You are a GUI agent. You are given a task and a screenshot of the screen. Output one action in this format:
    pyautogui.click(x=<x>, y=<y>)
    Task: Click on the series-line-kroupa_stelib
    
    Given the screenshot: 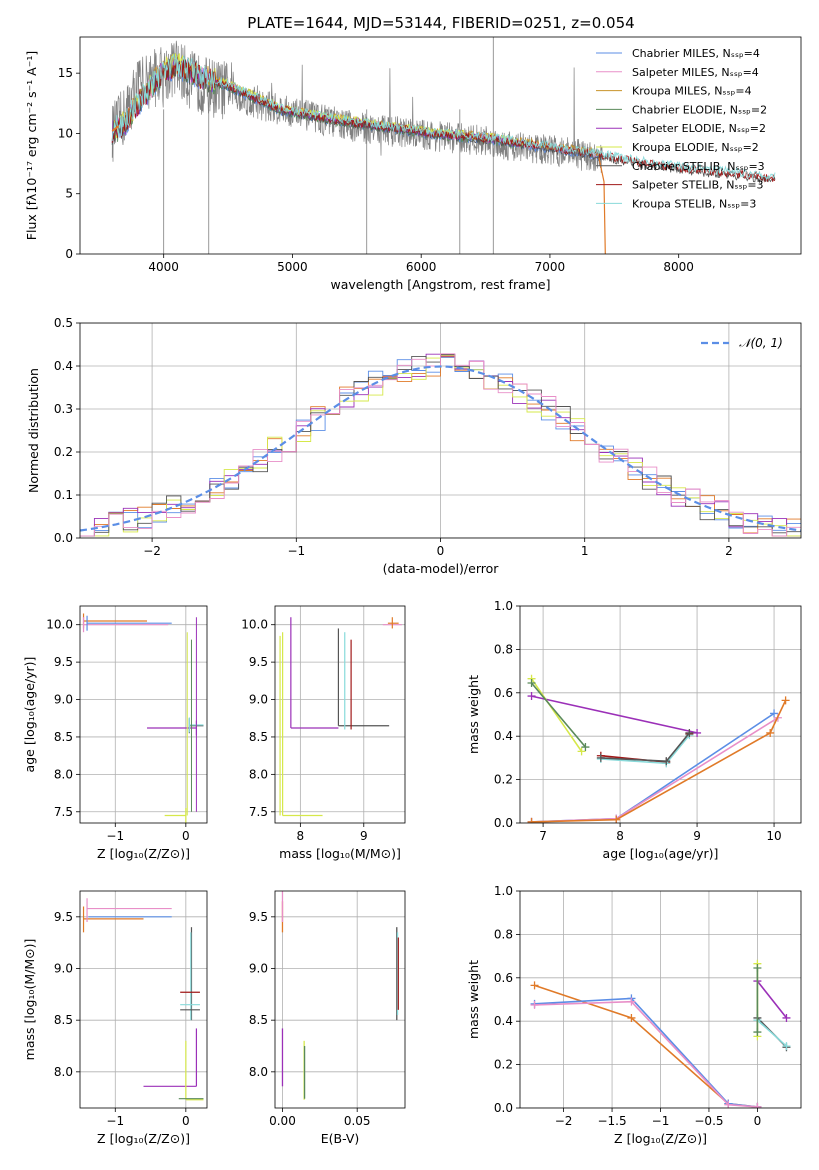 What is the action you would take?
    pyautogui.click(x=772, y=1033)
    